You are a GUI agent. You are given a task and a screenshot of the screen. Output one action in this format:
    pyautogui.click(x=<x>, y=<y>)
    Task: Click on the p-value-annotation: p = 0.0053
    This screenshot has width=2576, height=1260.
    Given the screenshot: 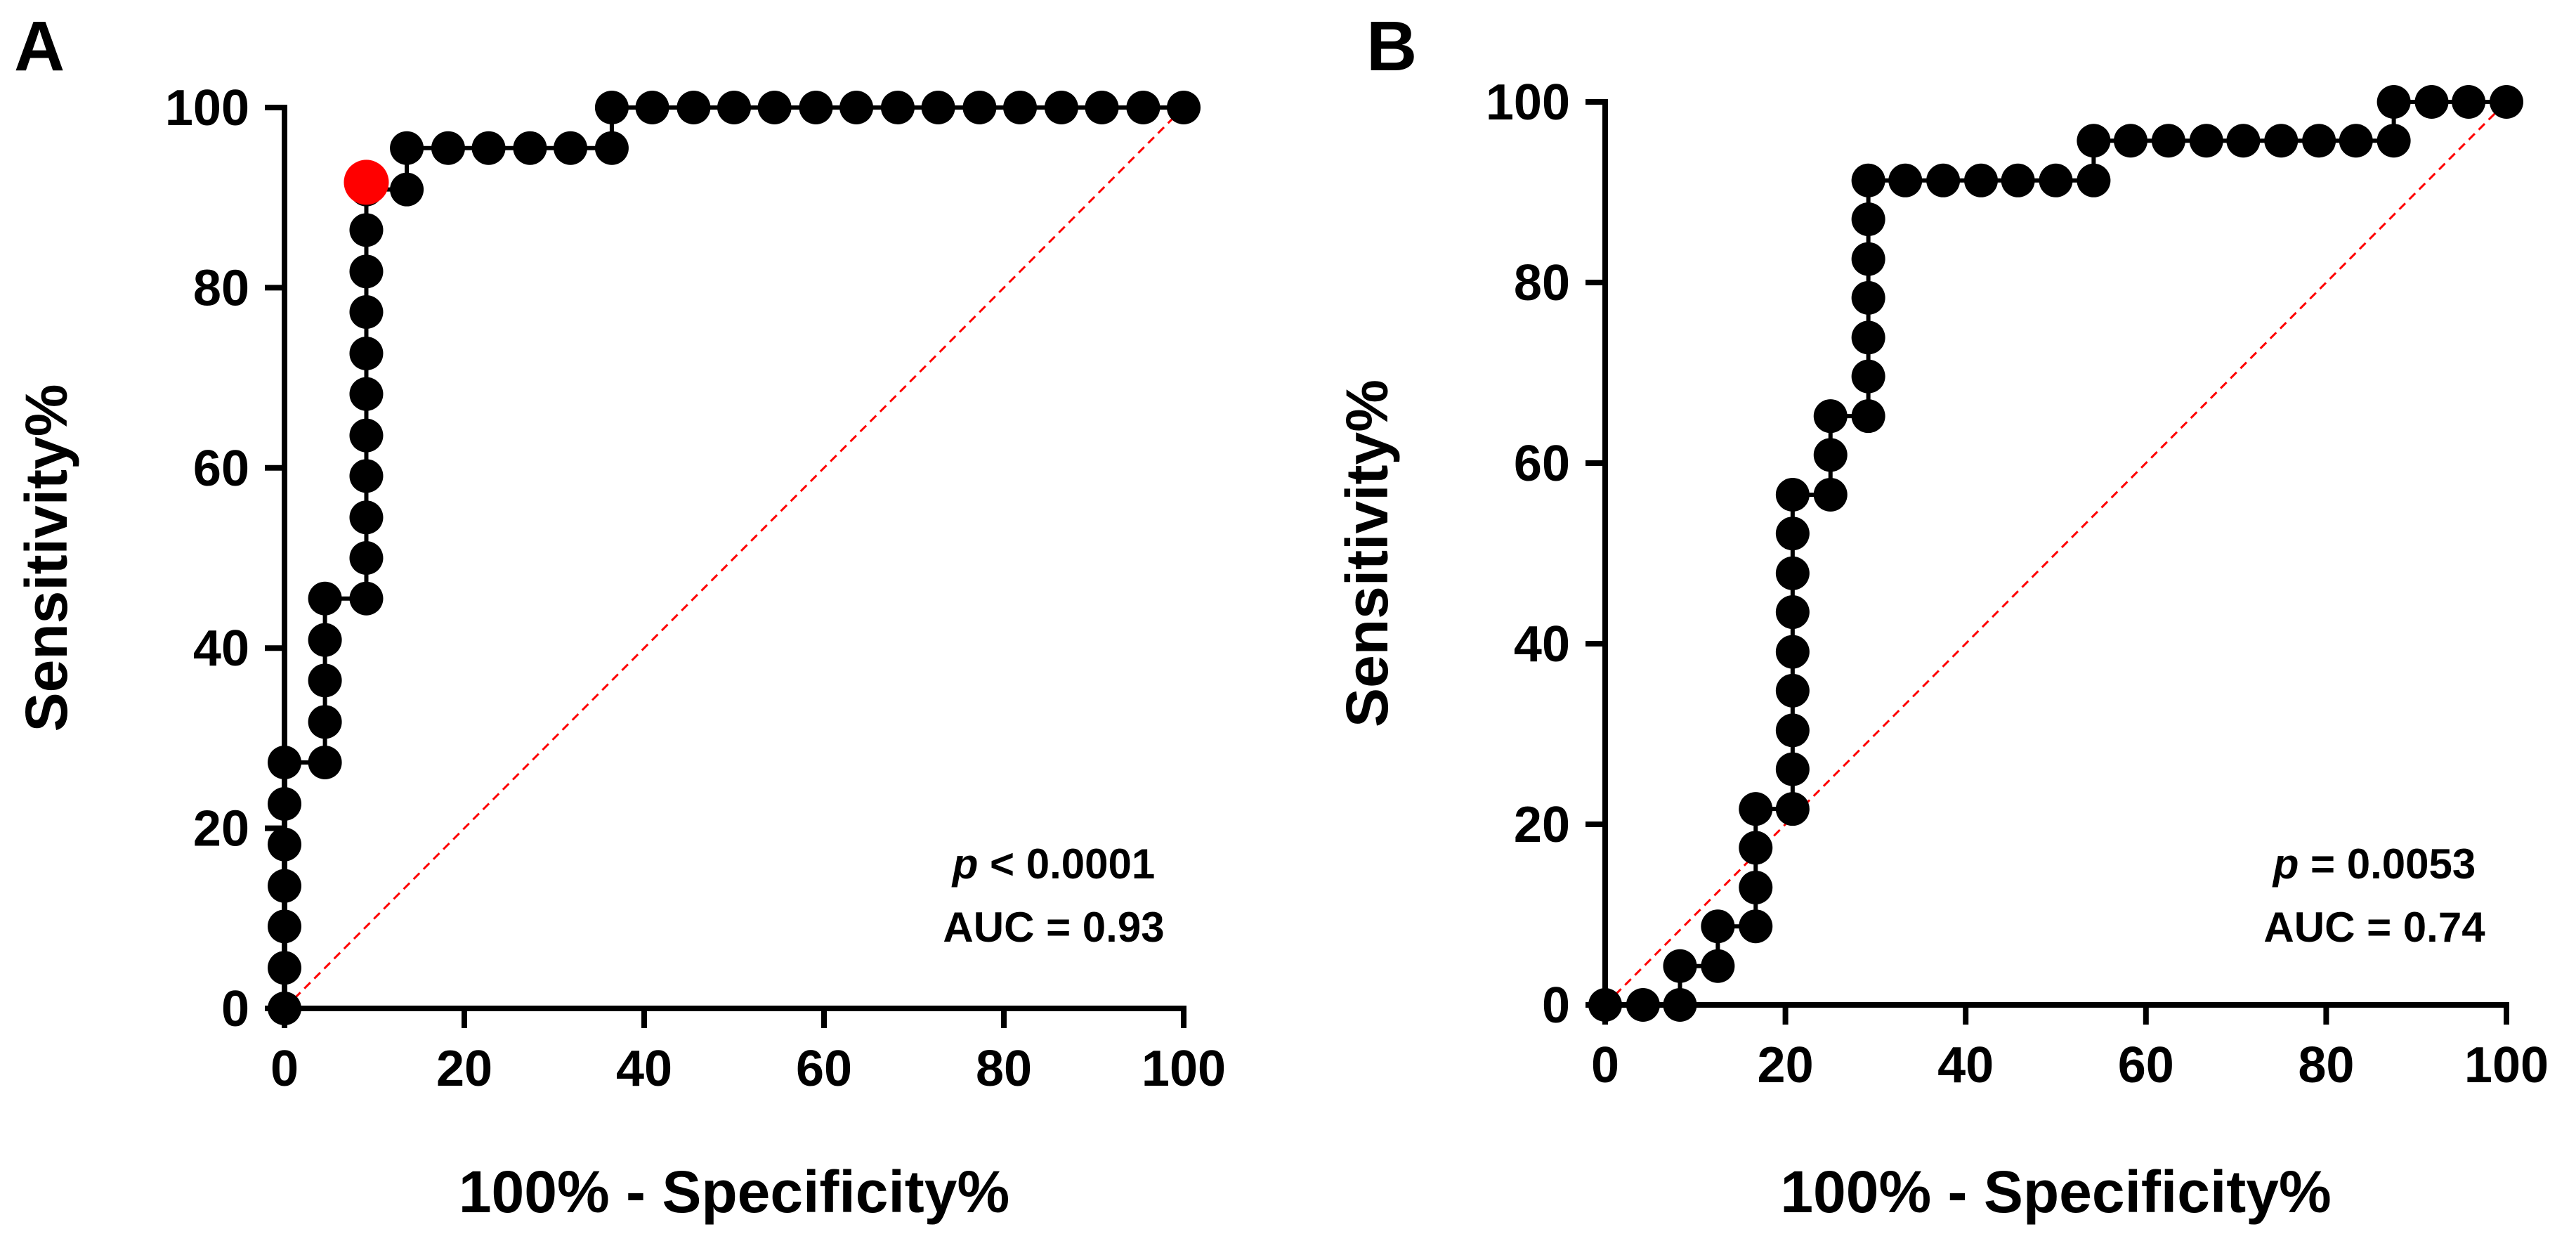 What is the action you would take?
    pyautogui.click(x=2374, y=864)
    